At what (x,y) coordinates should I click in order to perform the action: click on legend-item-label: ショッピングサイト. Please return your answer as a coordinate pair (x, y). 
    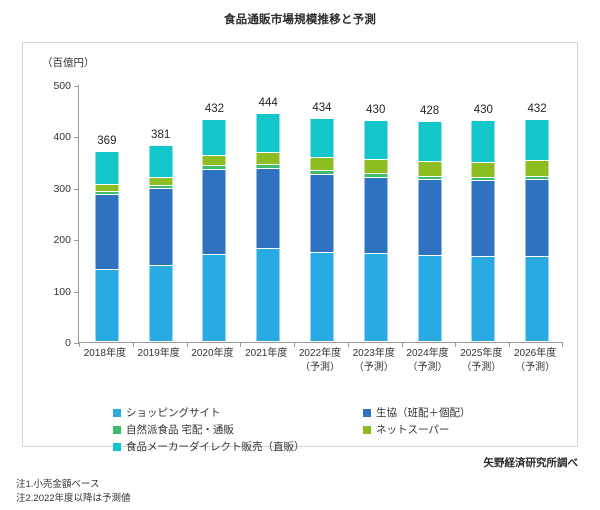
    Looking at the image, I should click on (173, 413).